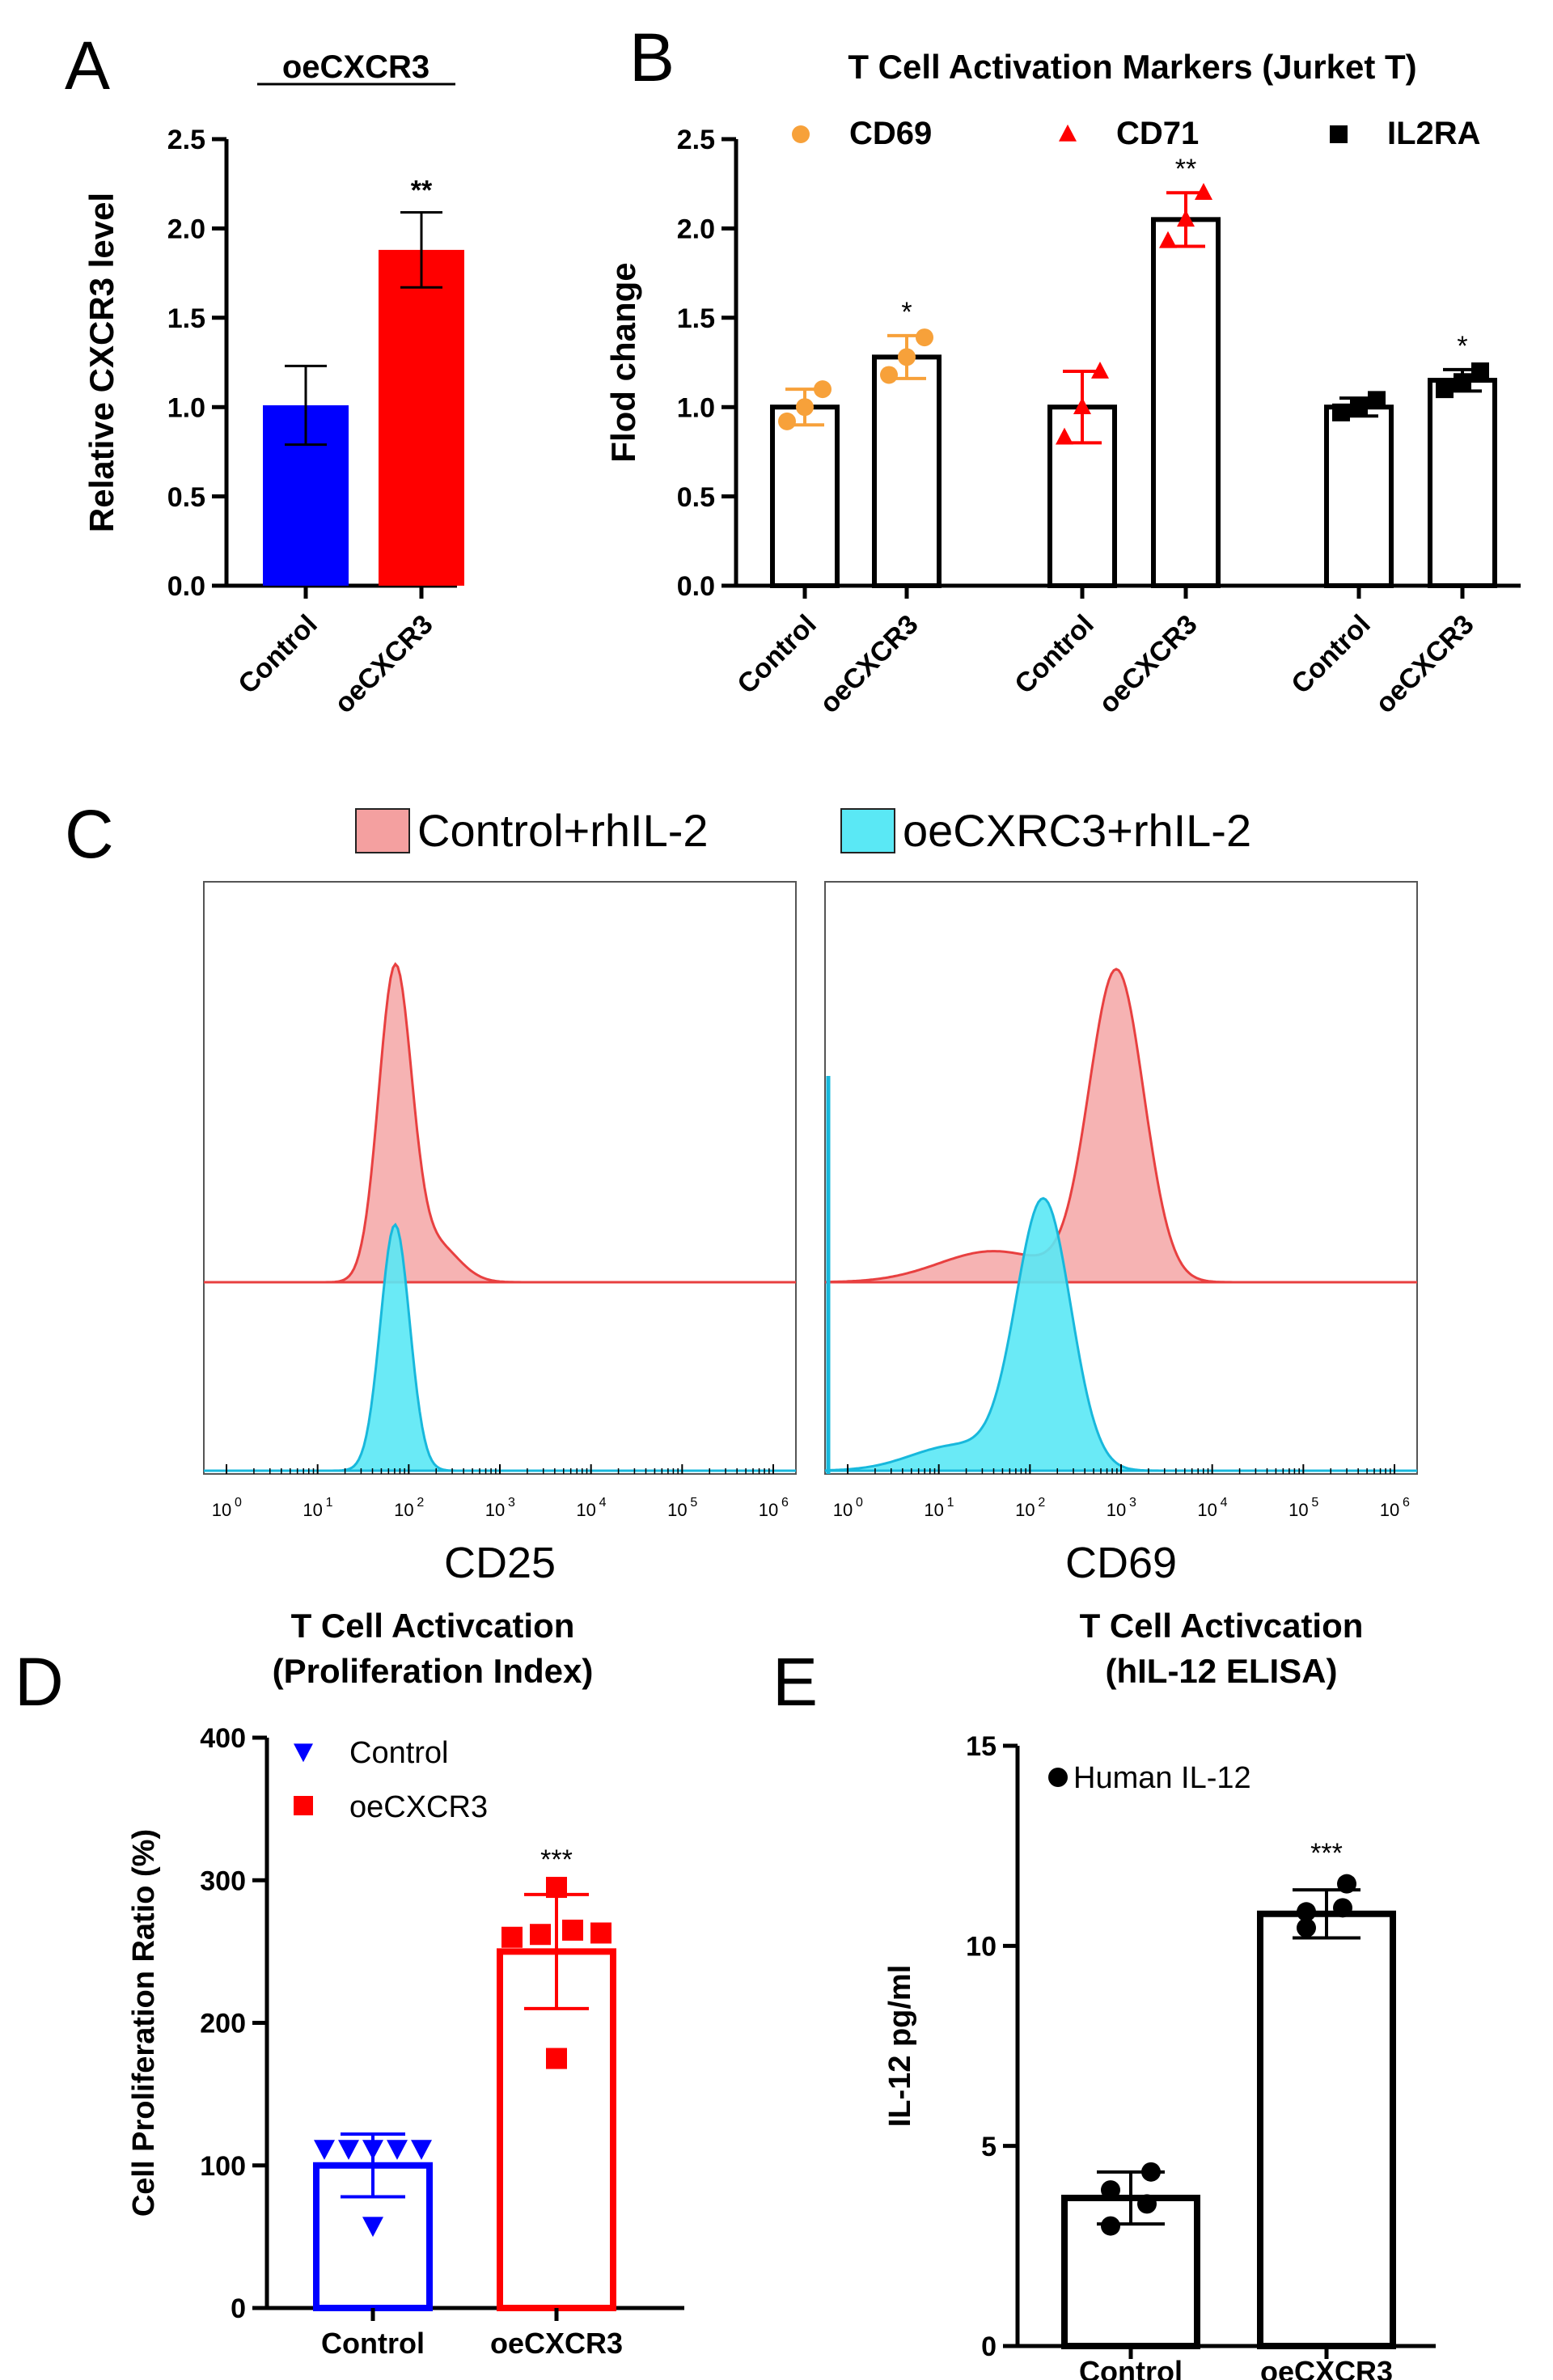 This screenshot has width=1553, height=2380. Describe the element at coordinates (419, 1807) in the screenshot. I see `panel-d-legend-label-1: oeCXCR3` at that location.